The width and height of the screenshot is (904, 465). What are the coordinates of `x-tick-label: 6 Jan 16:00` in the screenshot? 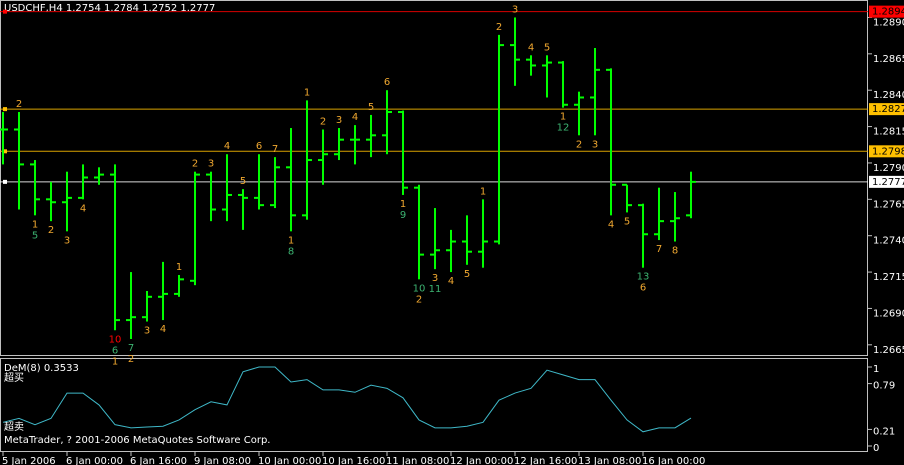 It's located at (158, 460).